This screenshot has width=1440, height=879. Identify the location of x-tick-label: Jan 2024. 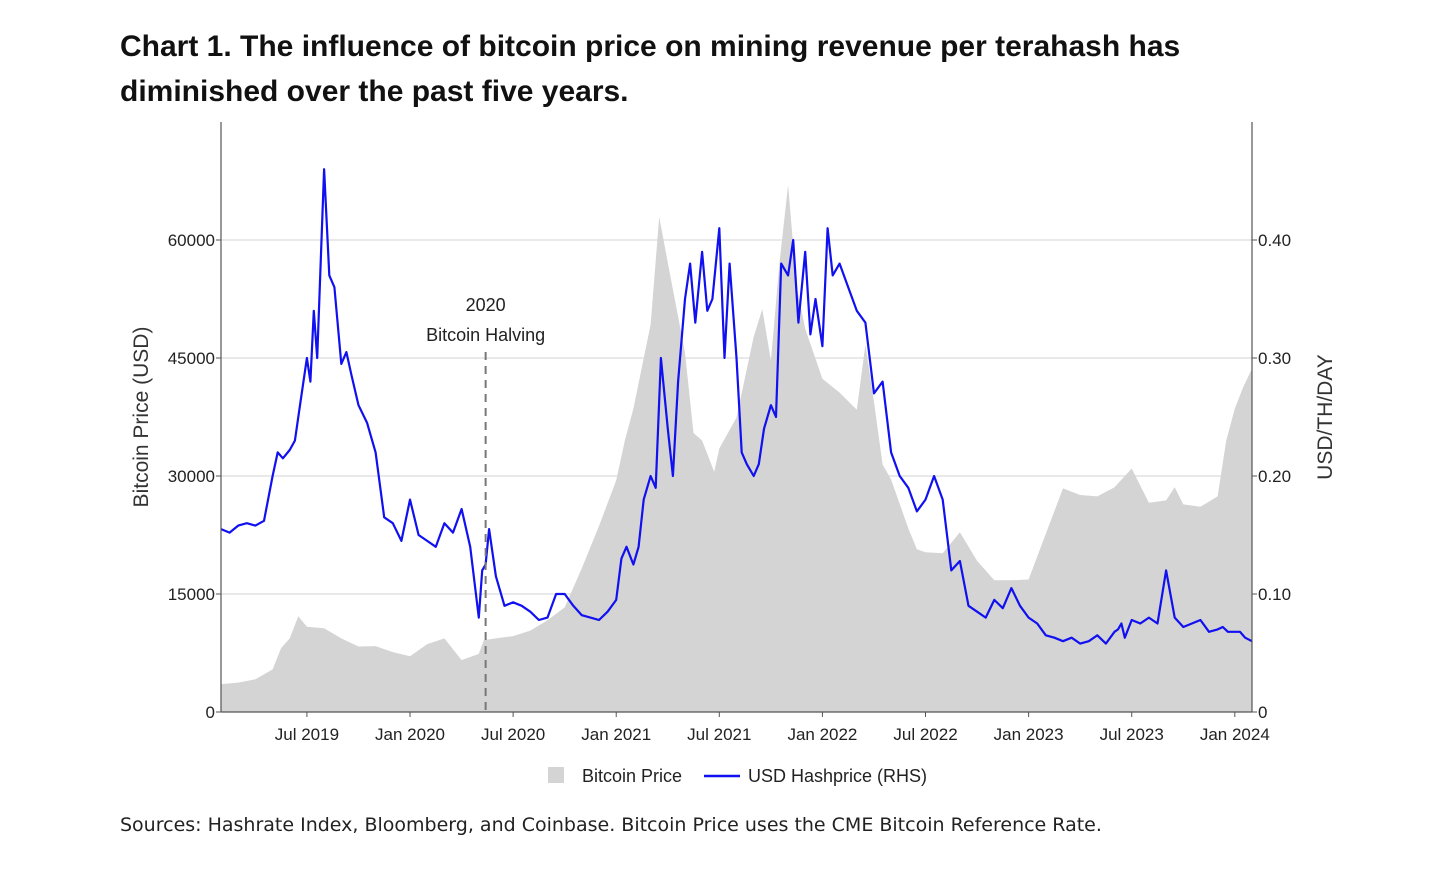
(1235, 734).